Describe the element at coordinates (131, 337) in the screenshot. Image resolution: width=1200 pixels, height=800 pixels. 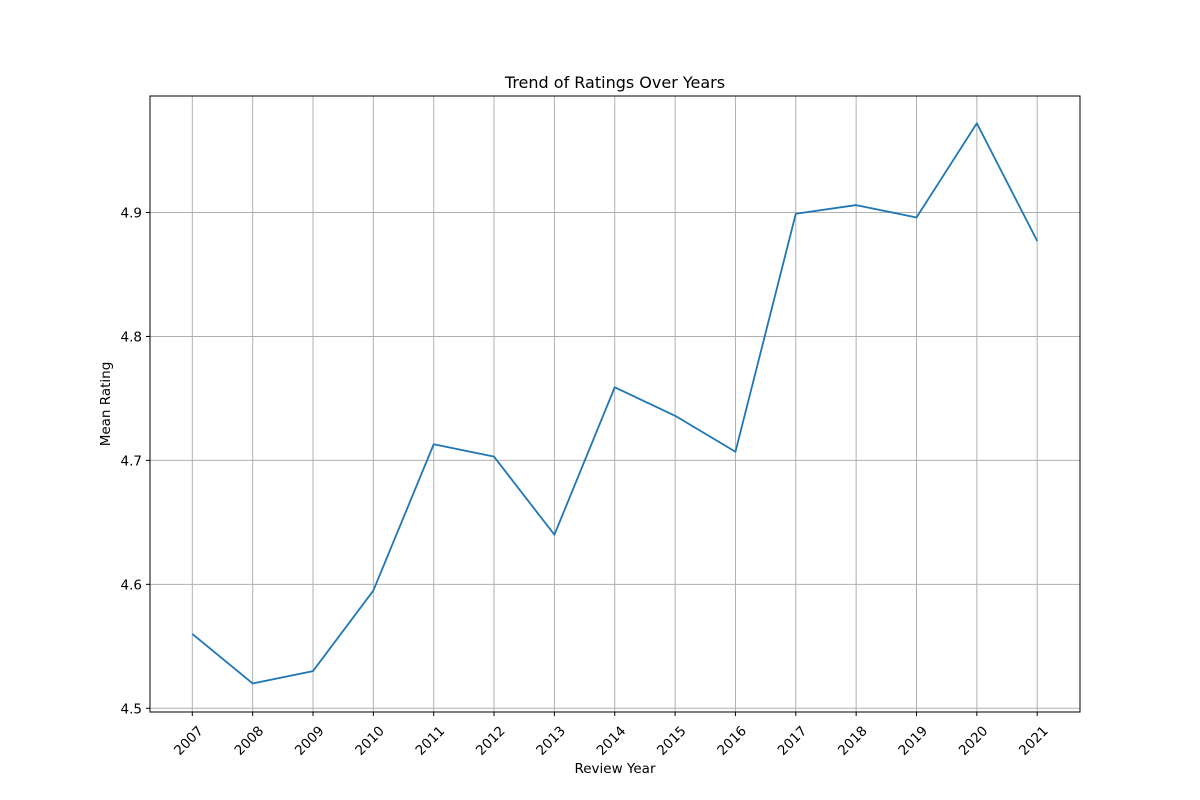
I see `y-tick-label: 4.8` at that location.